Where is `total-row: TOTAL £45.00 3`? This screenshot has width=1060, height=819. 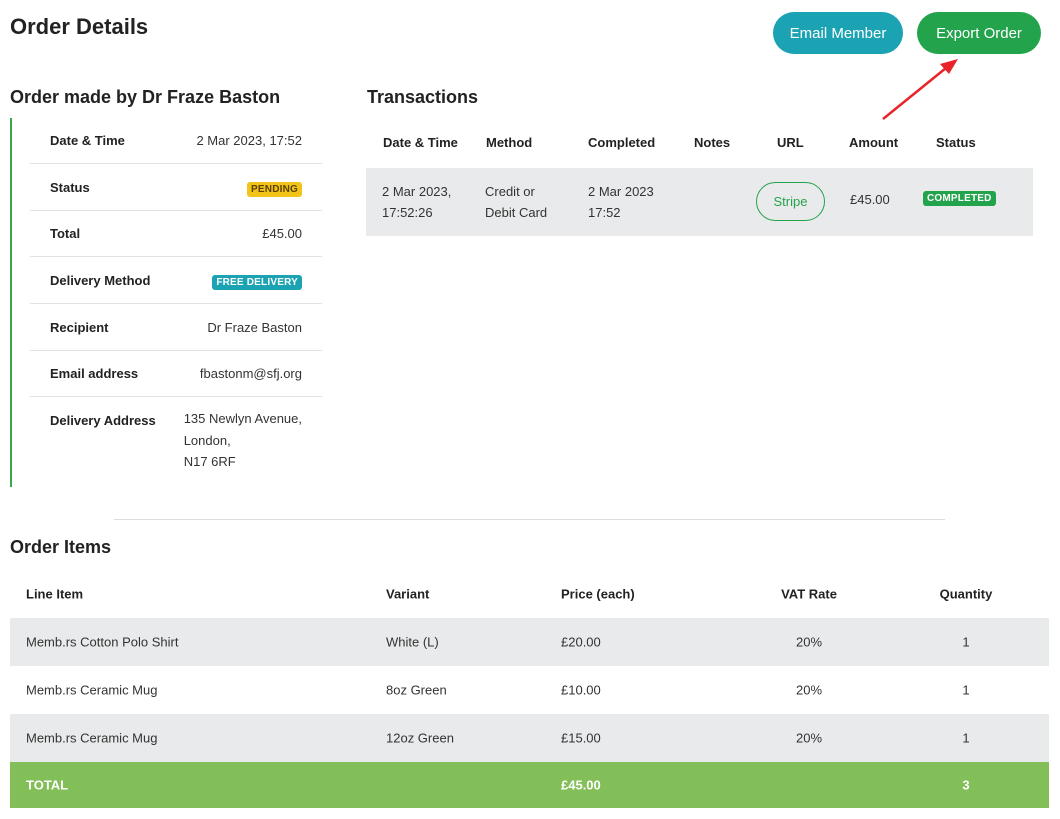 total-row: TOTAL £45.00 3 is located at coordinates (529, 785).